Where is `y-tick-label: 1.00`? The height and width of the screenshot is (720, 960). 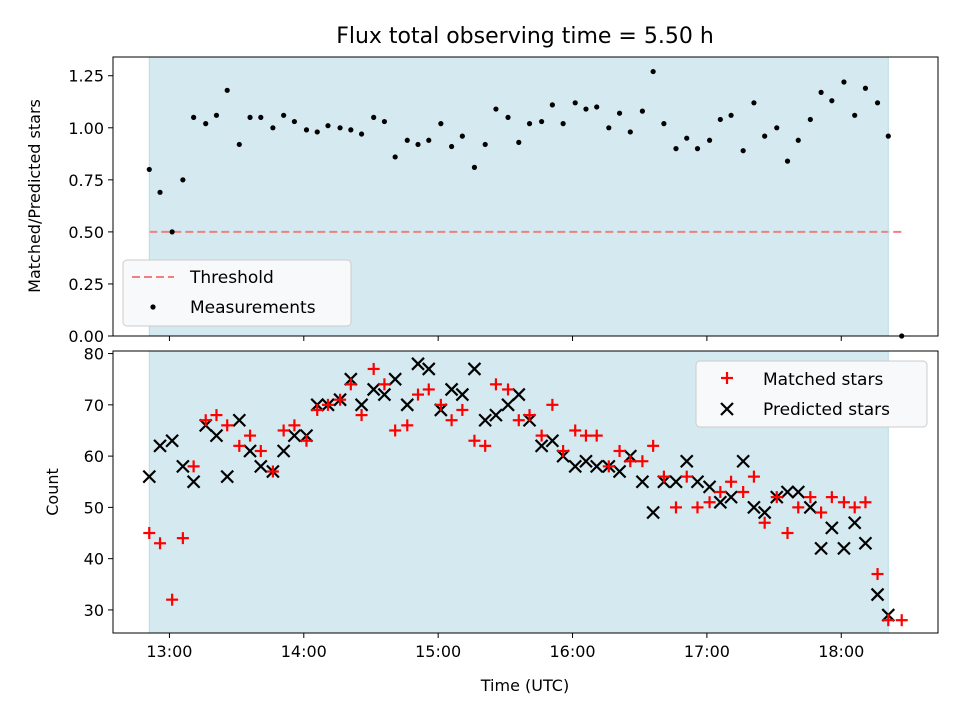
y-tick-label: 1.00 is located at coordinates (86, 128).